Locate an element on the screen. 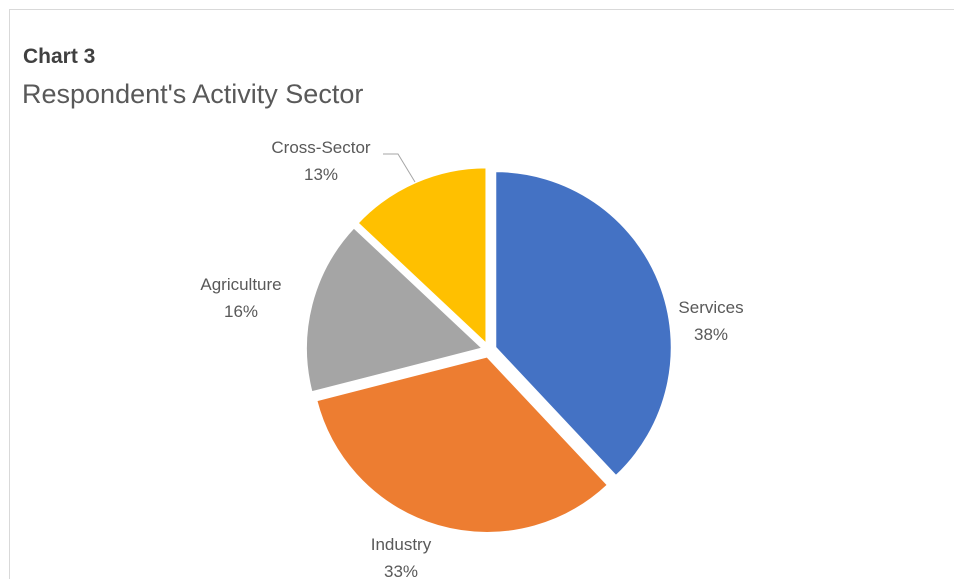  slice-category-label: Agriculture is located at coordinates (240, 284).